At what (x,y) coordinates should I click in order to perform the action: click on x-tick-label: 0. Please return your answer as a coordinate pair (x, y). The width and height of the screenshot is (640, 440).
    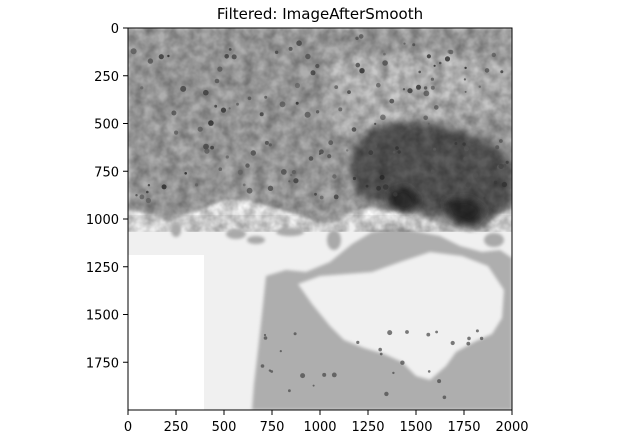
    Looking at the image, I should click on (128, 427).